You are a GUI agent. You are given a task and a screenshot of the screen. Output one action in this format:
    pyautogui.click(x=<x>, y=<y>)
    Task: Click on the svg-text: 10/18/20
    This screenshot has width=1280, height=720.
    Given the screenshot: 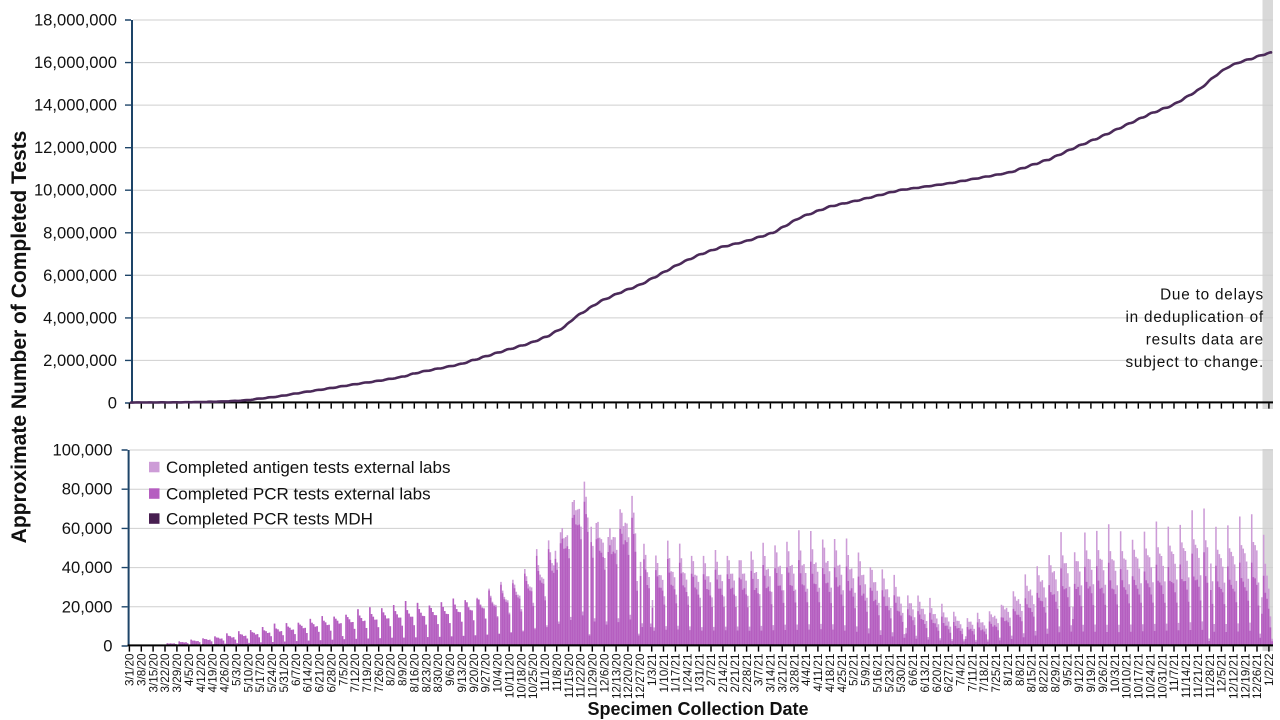 What is the action you would take?
    pyautogui.click(x=521, y=676)
    